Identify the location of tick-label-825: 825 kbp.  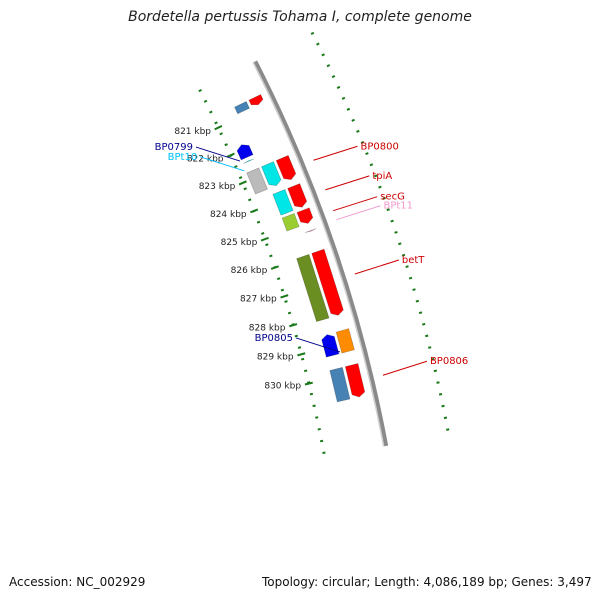
(239, 243).